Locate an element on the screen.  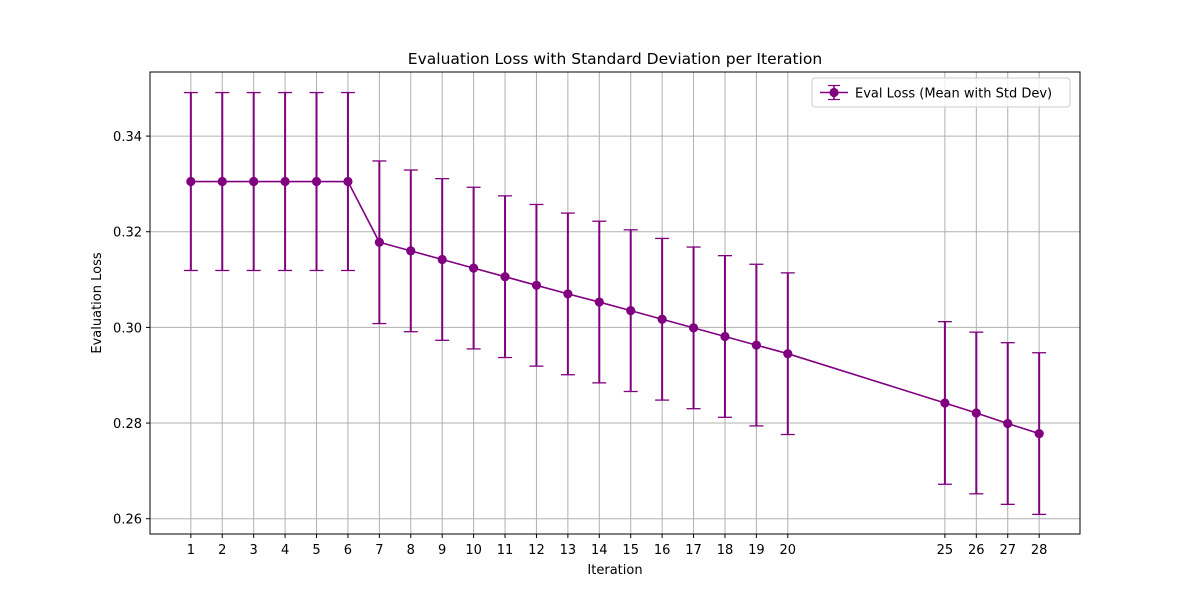
x-tick-label: 5 is located at coordinates (316, 550).